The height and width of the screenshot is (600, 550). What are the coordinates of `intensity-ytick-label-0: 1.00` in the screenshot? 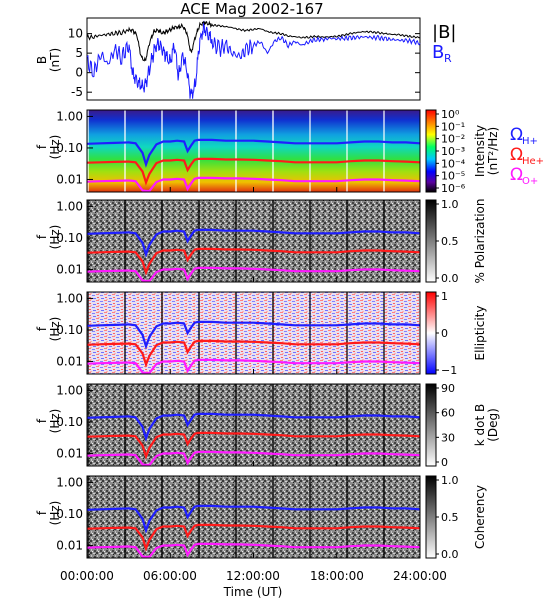 It's located at (69, 116).